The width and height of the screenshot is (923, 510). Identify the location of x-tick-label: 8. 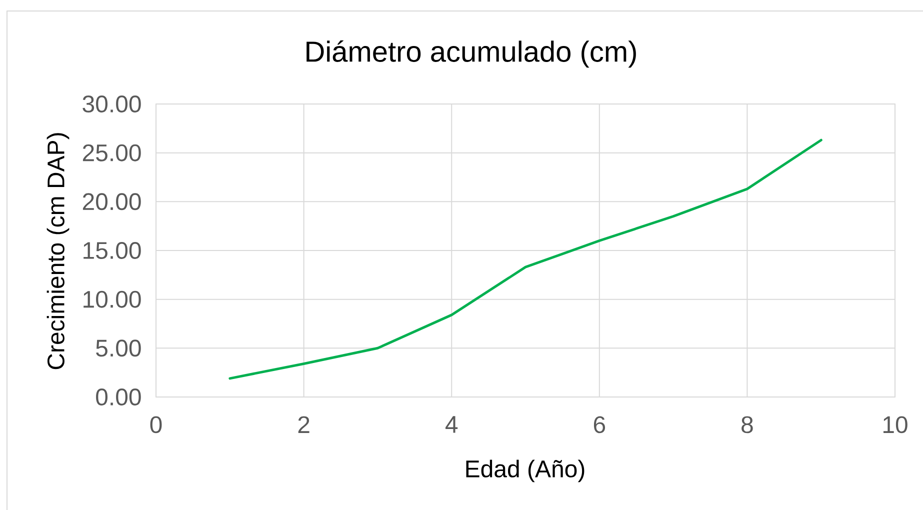
(747, 425).